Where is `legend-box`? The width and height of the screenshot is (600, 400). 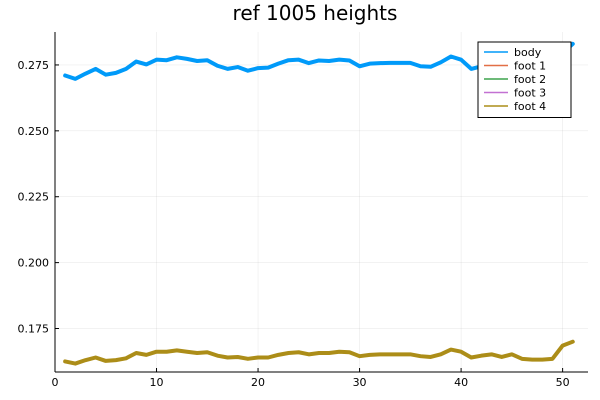
legend-box is located at coordinates (524, 79).